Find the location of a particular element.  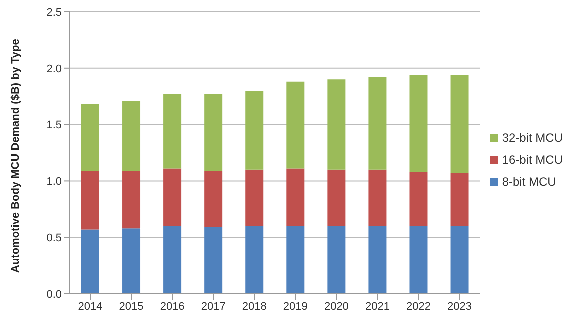

legend-label: 8-bit MCU is located at coordinates (529, 182).